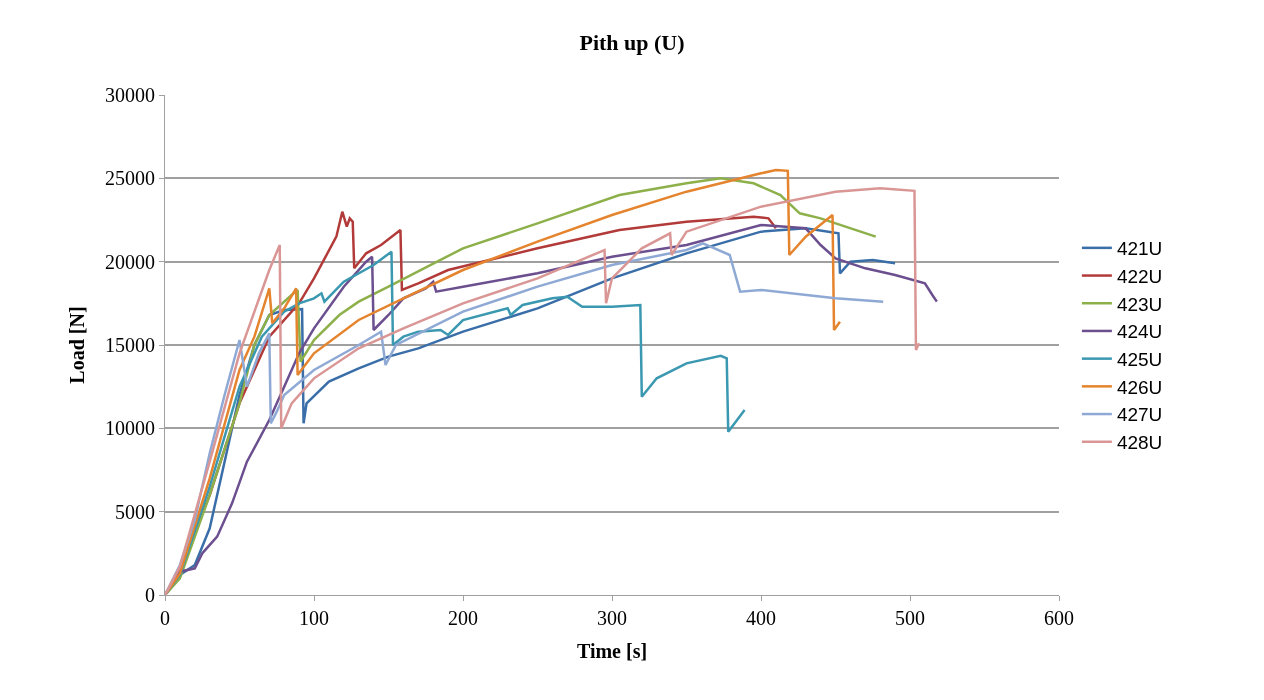 This screenshot has height=700, width=1264. I want to click on x-tick-label: 200, so click(463, 618).